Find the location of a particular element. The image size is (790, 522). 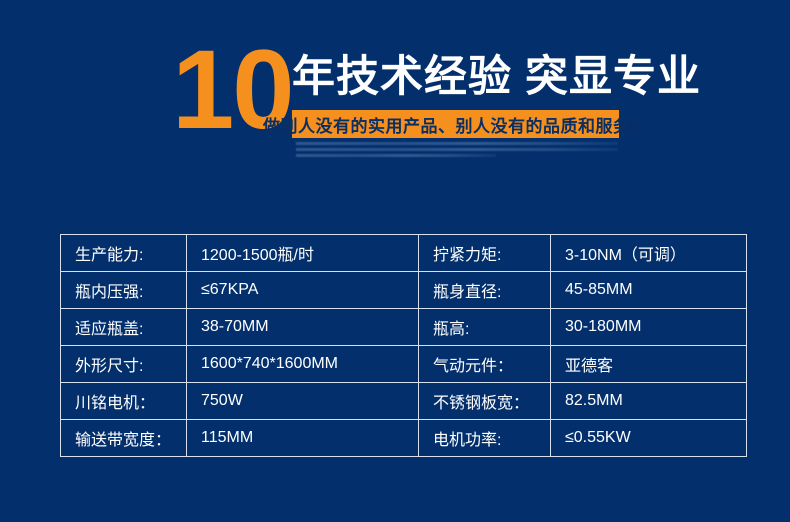

table-row: 川铭电机： 750W 不锈钢板宽： 82.5MM is located at coordinates (403, 401).